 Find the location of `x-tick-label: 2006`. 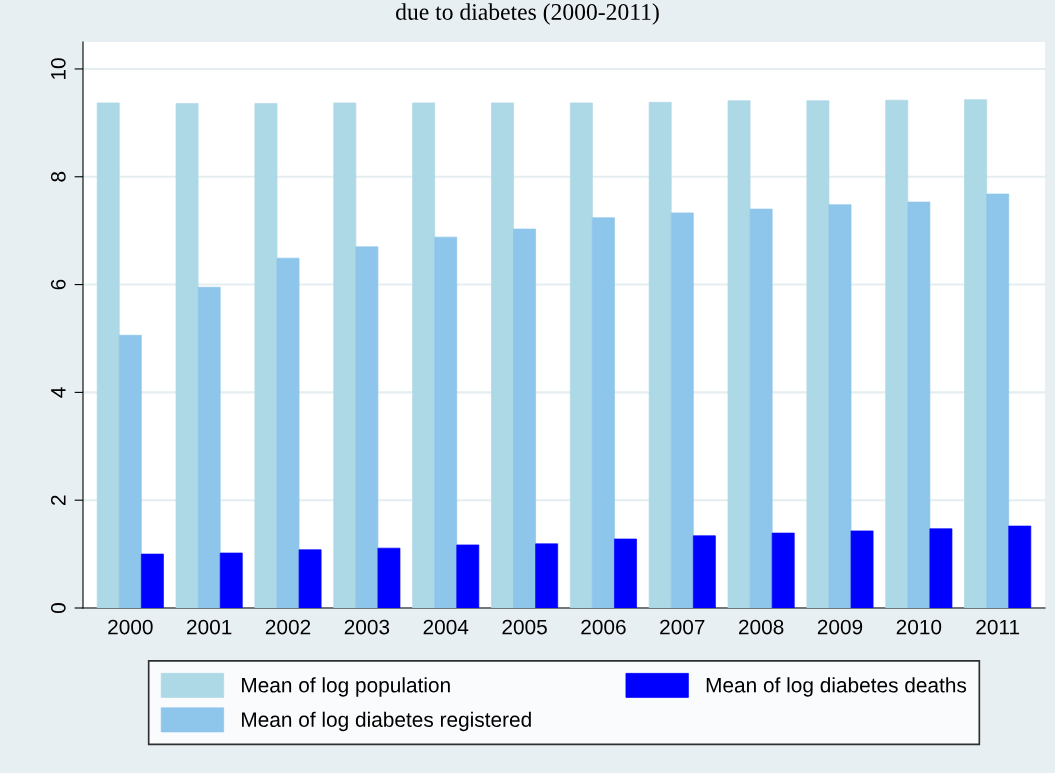

x-tick-label: 2006 is located at coordinates (603, 627).